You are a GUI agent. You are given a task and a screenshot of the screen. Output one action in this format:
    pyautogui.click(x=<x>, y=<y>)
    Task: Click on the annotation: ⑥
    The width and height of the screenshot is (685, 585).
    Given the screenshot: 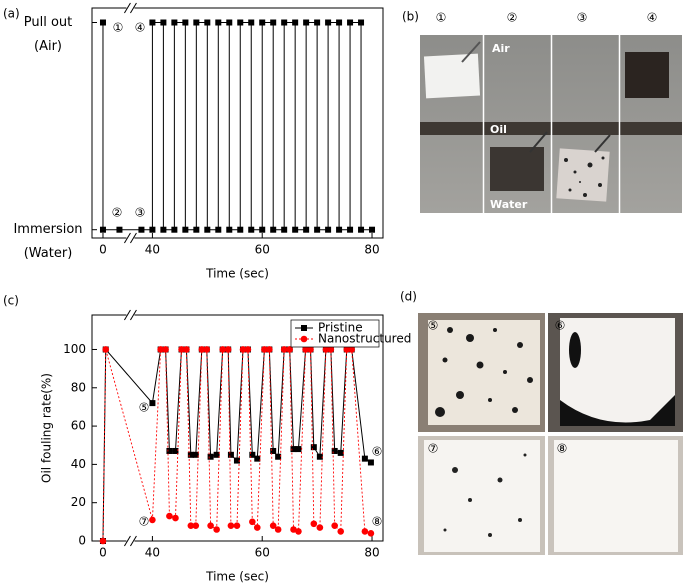 What is the action you would take?
    pyautogui.click(x=377, y=452)
    